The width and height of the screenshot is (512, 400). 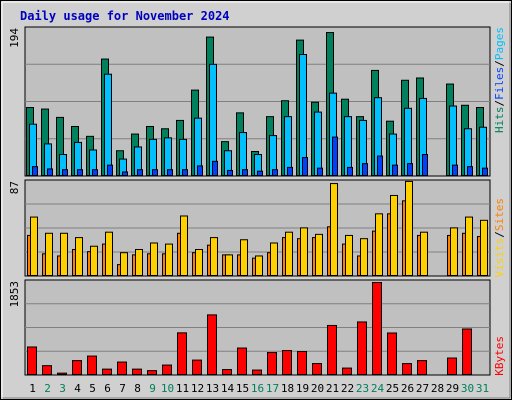 What do you see at coordinates (228, 388) in the screenshot?
I see `day-label-14: 14` at bounding box center [228, 388].